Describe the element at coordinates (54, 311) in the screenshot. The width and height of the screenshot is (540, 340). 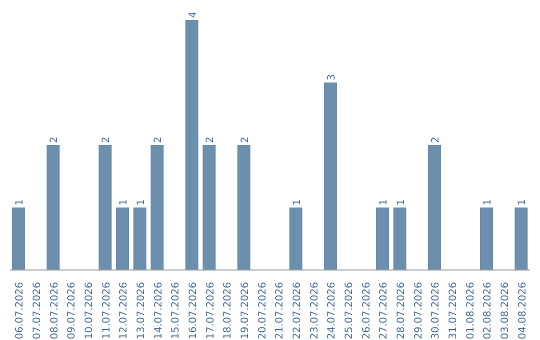
I see `x-tick-label: 08.07.2026` at that location.